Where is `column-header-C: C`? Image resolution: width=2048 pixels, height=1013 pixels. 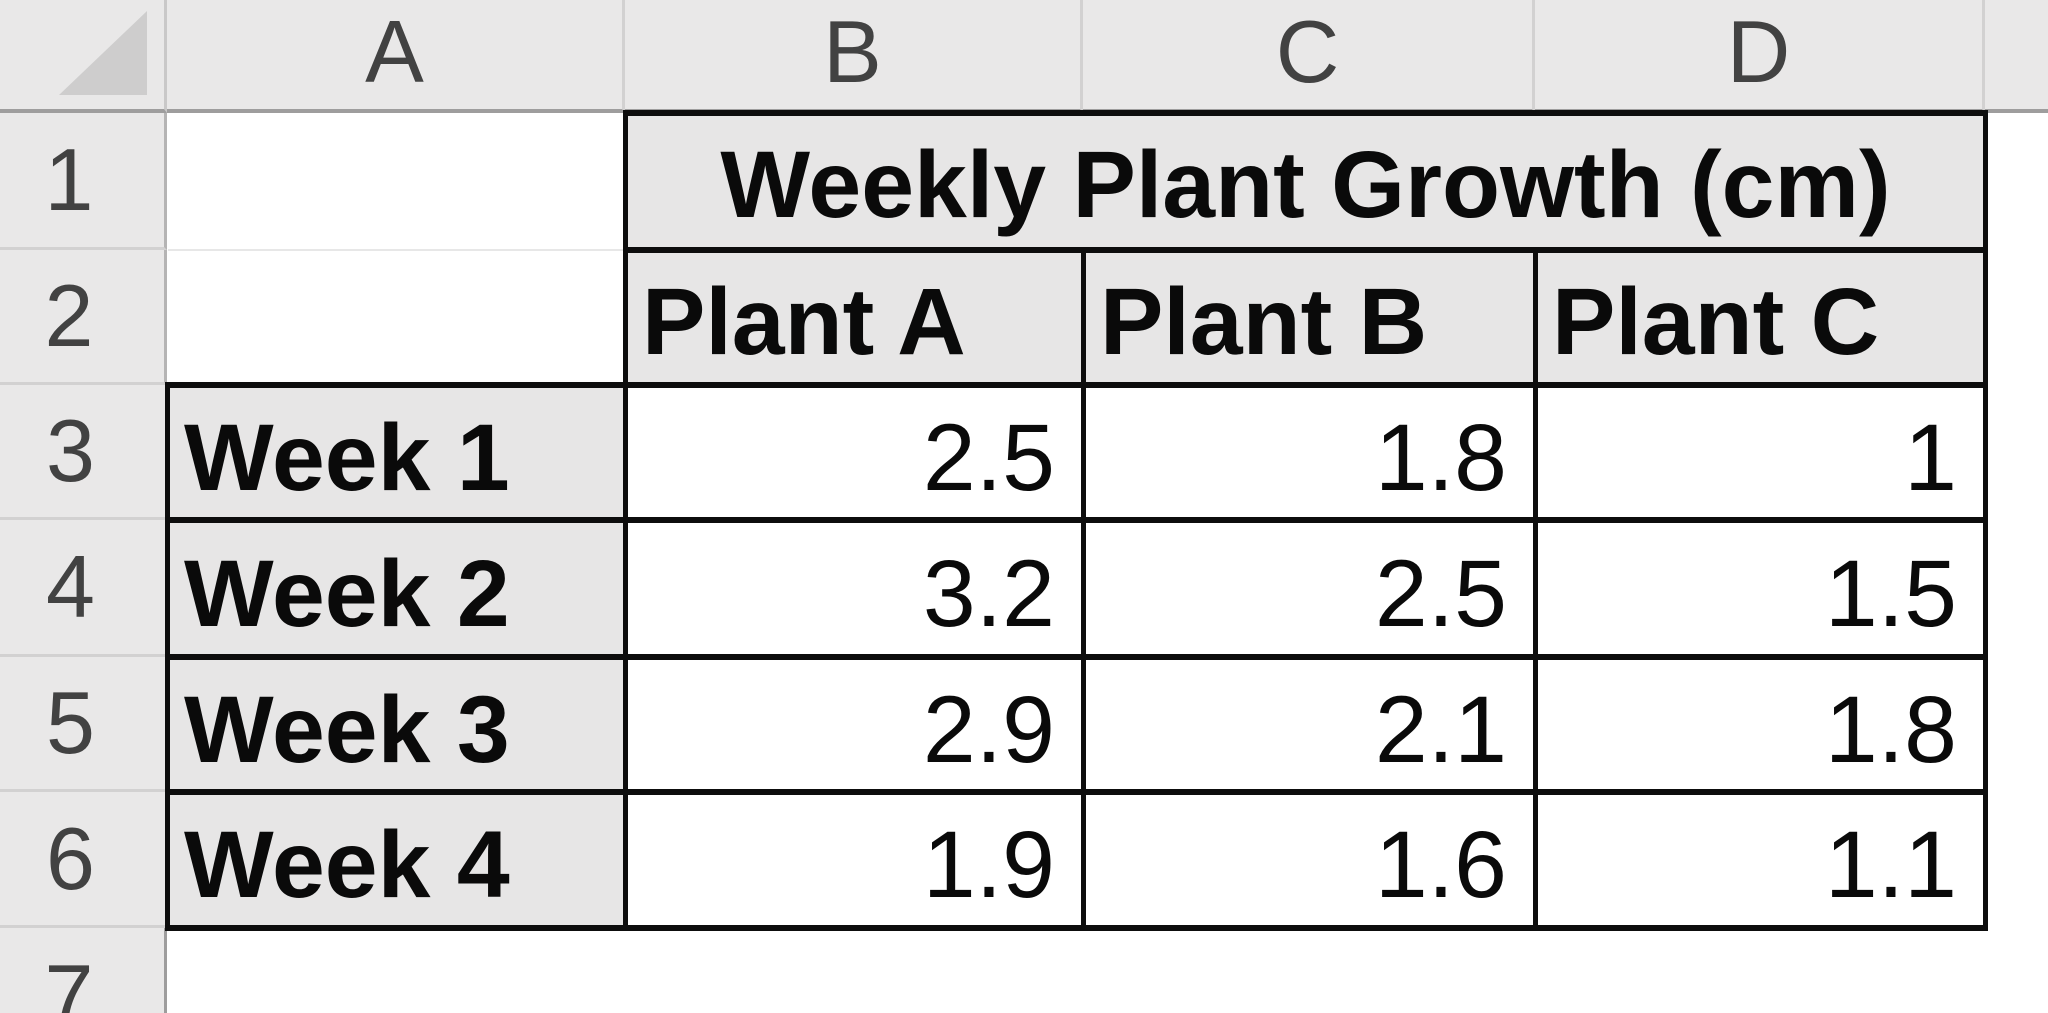
column-header-C: C is located at coordinates (1309, 56).